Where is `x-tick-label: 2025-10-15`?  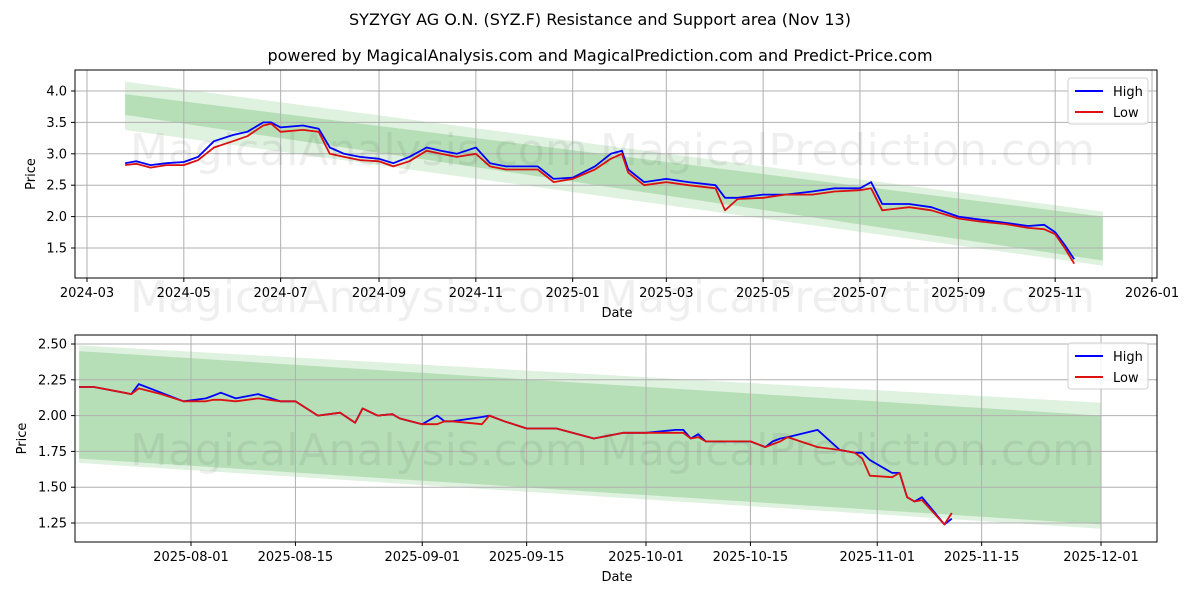
x-tick-label: 2025-10-15 is located at coordinates (751, 557).